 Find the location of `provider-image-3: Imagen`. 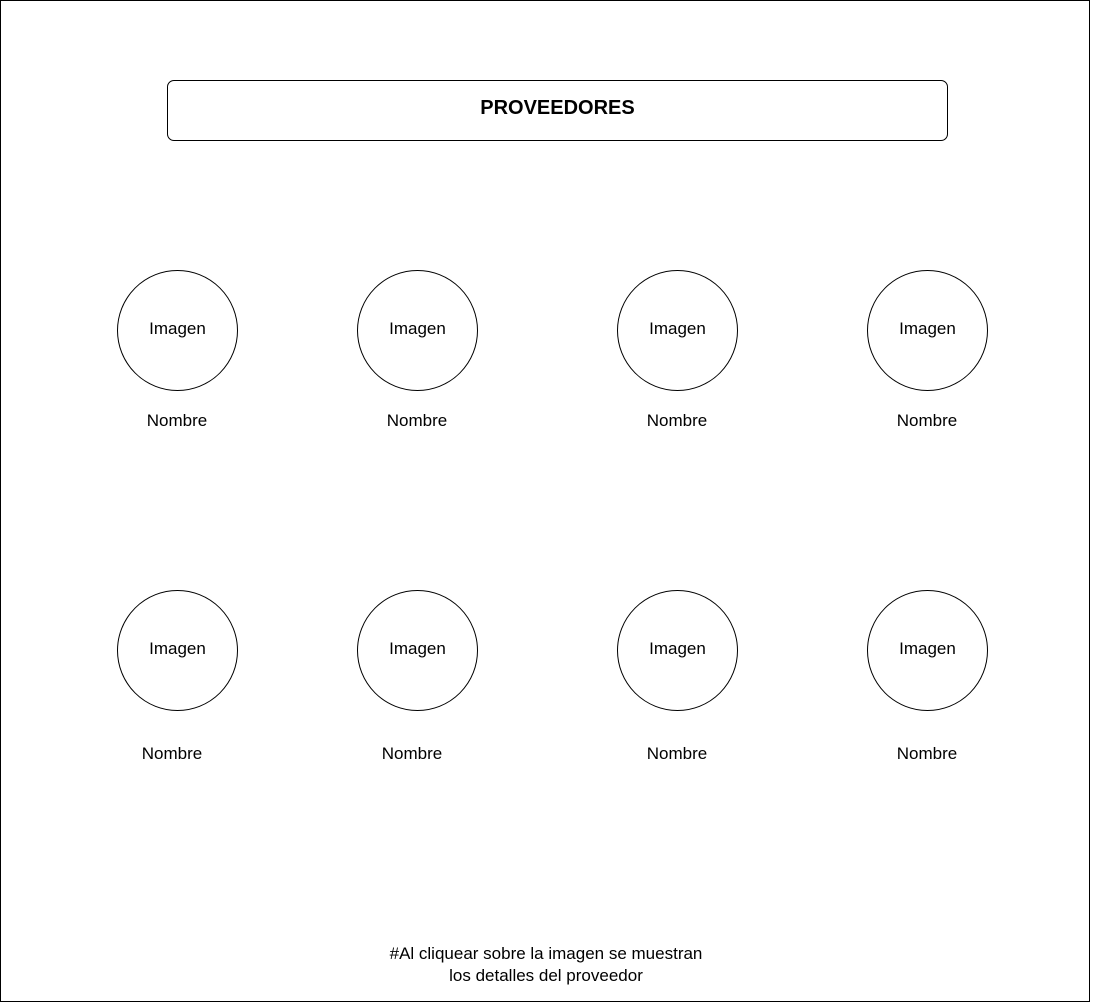

provider-image-3: Imagen is located at coordinates (677, 330).